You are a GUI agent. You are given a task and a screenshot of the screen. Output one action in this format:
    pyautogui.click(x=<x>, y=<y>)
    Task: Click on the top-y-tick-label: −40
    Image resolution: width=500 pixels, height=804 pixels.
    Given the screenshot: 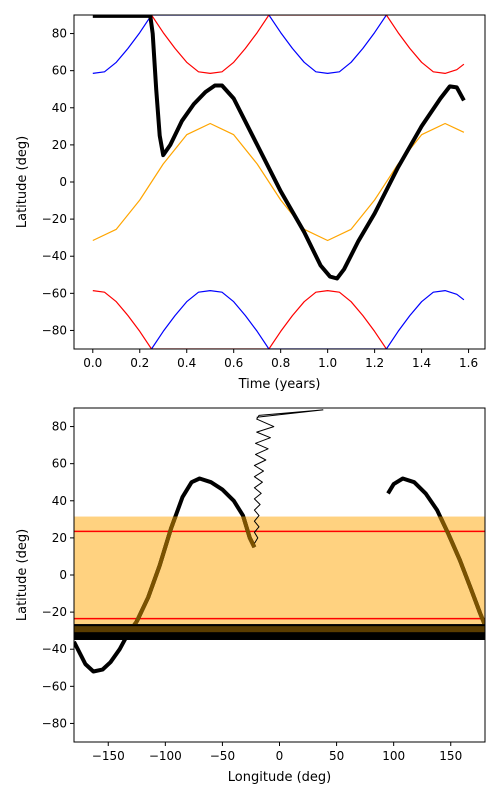 What is the action you would take?
    pyautogui.click(x=54, y=256)
    